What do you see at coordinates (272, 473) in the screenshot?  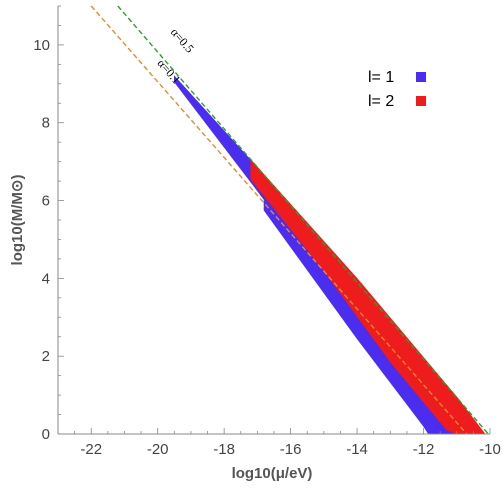 I see `x-axis-label: log10(μ/eV)` at bounding box center [272, 473].